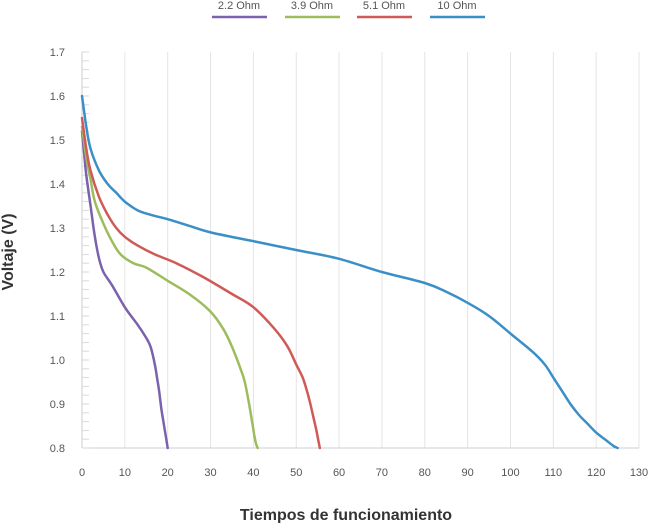 The height and width of the screenshot is (523, 649). What do you see at coordinates (467, 473) in the screenshot?
I see `x-tick-label: 90` at bounding box center [467, 473].